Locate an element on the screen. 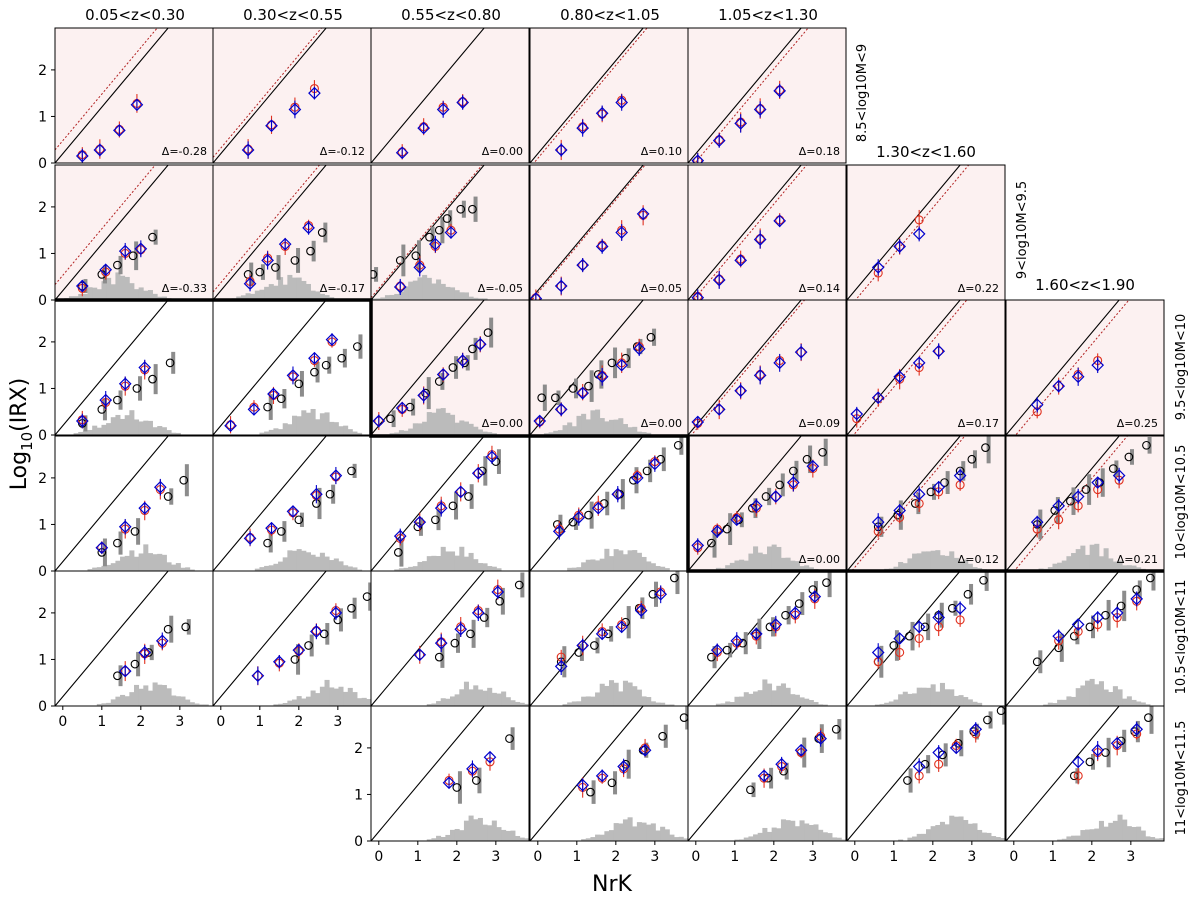 The height and width of the screenshot is (897, 1200). panel-r1-c3: Δ=0.05 is located at coordinates (609, 232).